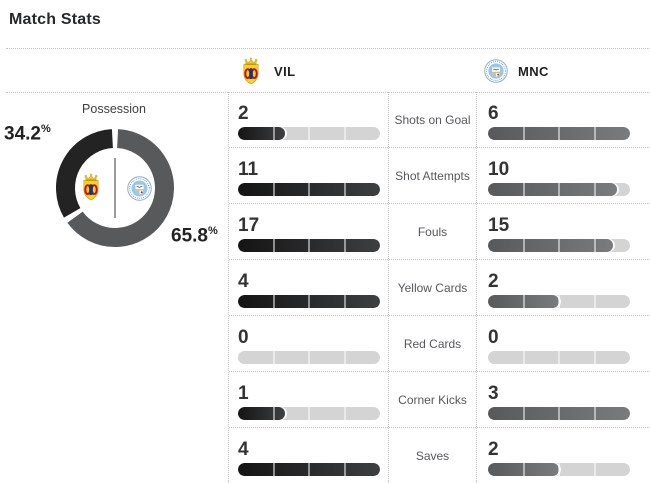  What do you see at coordinates (499, 169) in the screenshot?
I see `away-value: 10` at bounding box center [499, 169].